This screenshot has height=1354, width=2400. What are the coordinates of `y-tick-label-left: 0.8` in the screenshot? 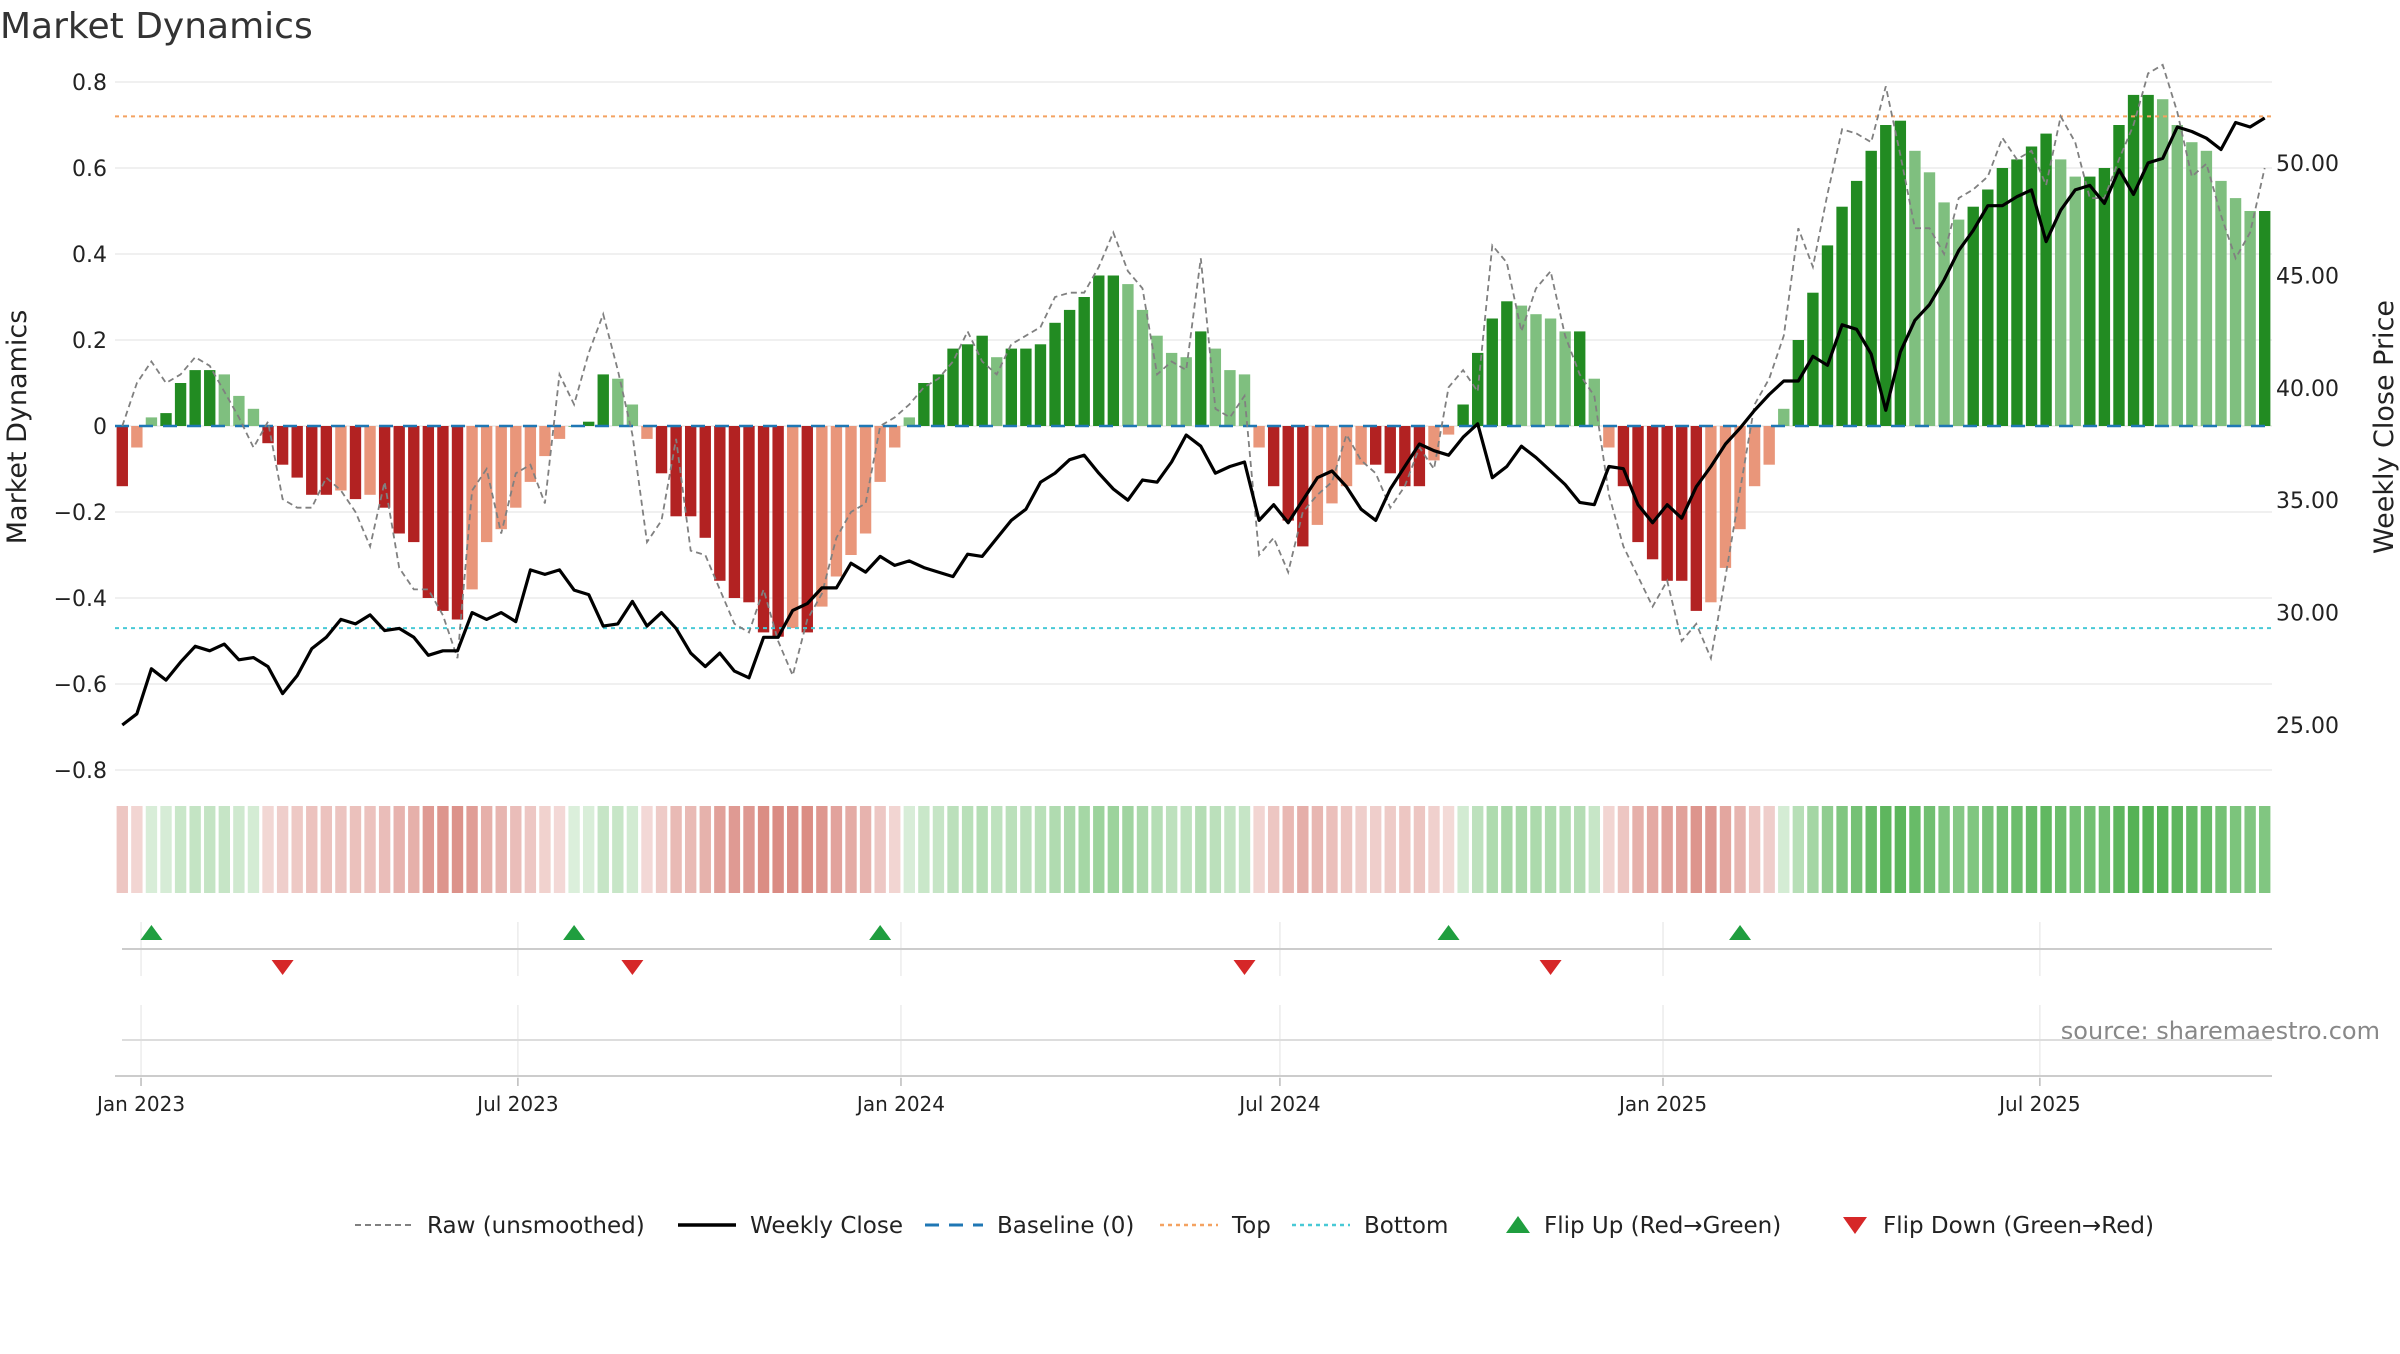 It's located at (89, 83).